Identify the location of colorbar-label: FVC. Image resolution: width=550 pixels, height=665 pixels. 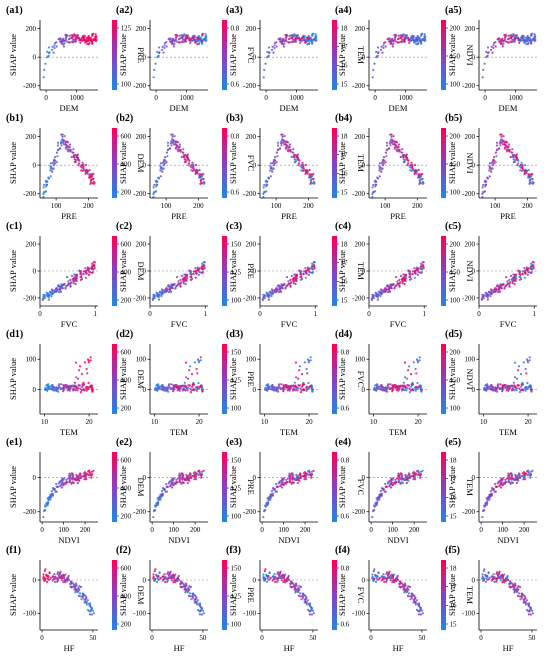
(251, 163).